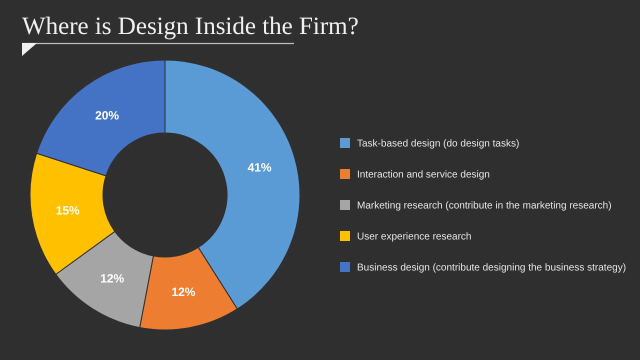 The height and width of the screenshot is (360, 640). I want to click on chart-title: Where is Design Inside the Firm?, so click(190, 26).